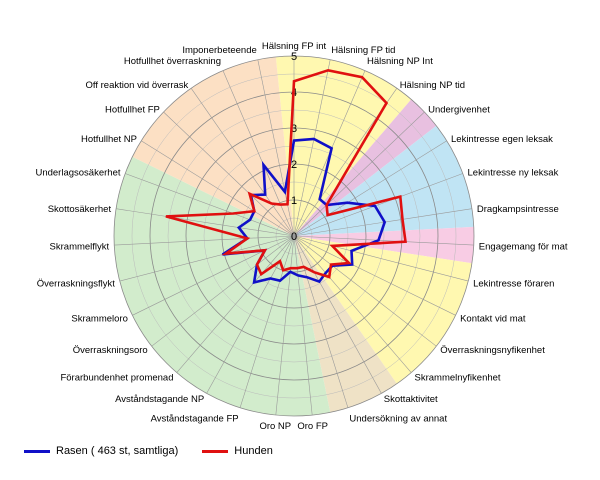  I want to click on category-label: Skrammelflykt, so click(80, 246).